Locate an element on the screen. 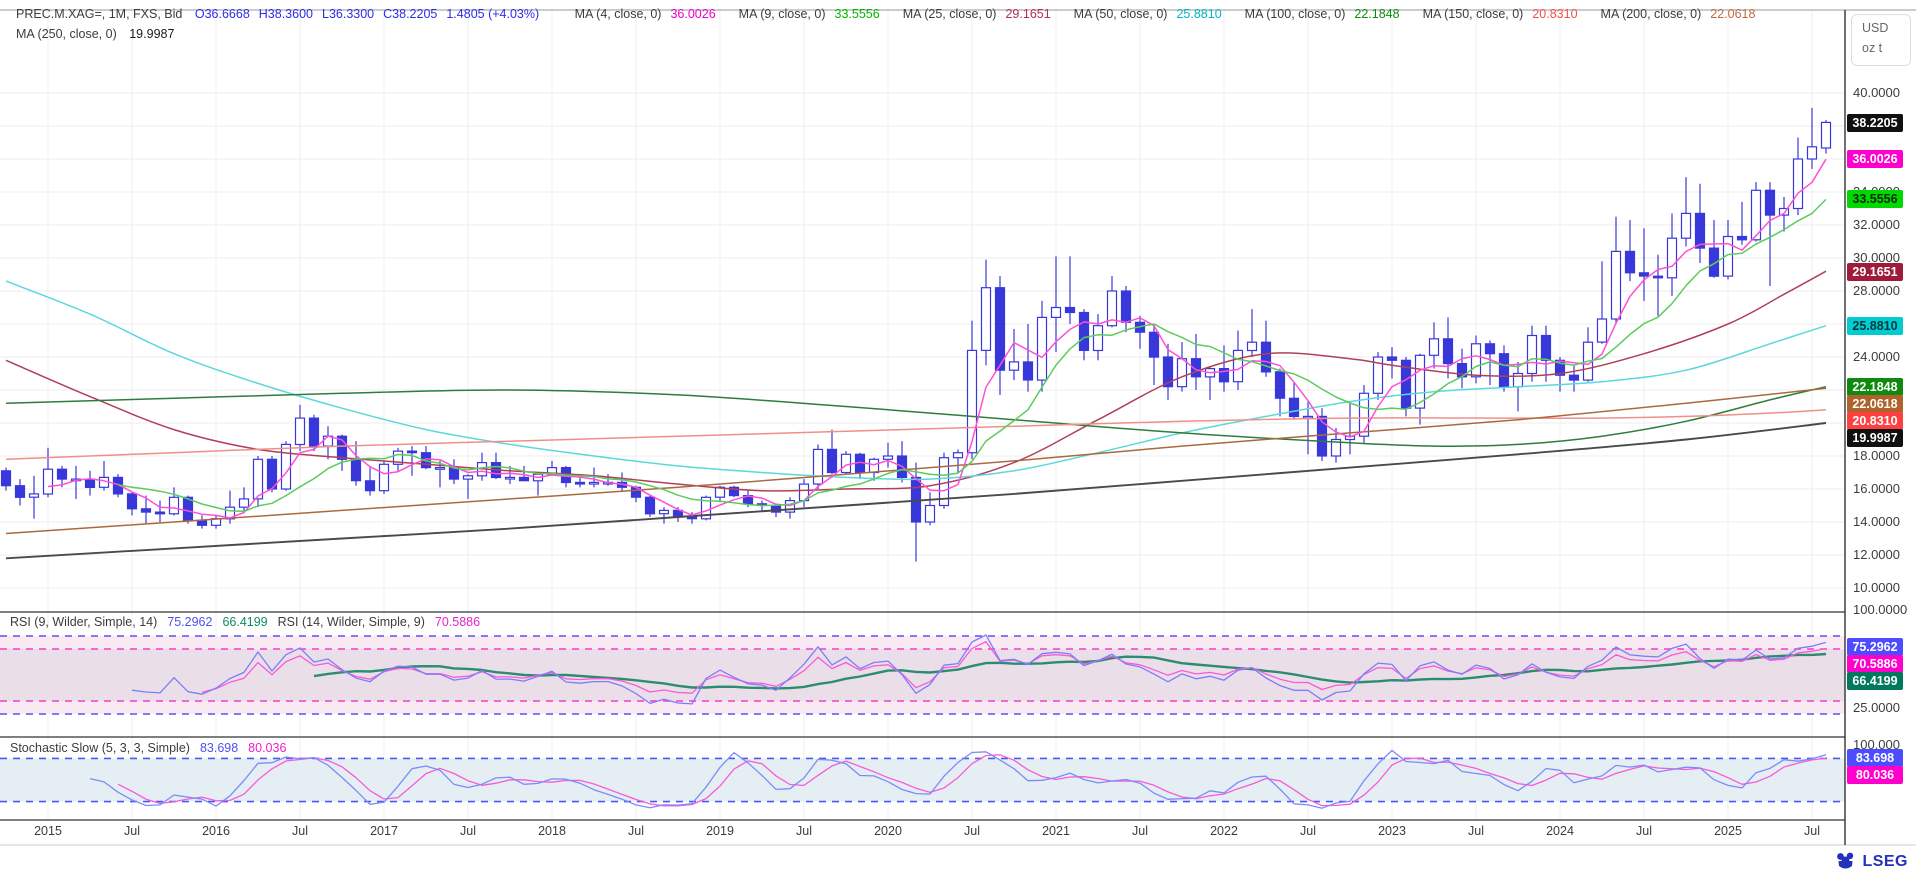  price-tick-label: 30.0000 is located at coordinates (1876, 257).